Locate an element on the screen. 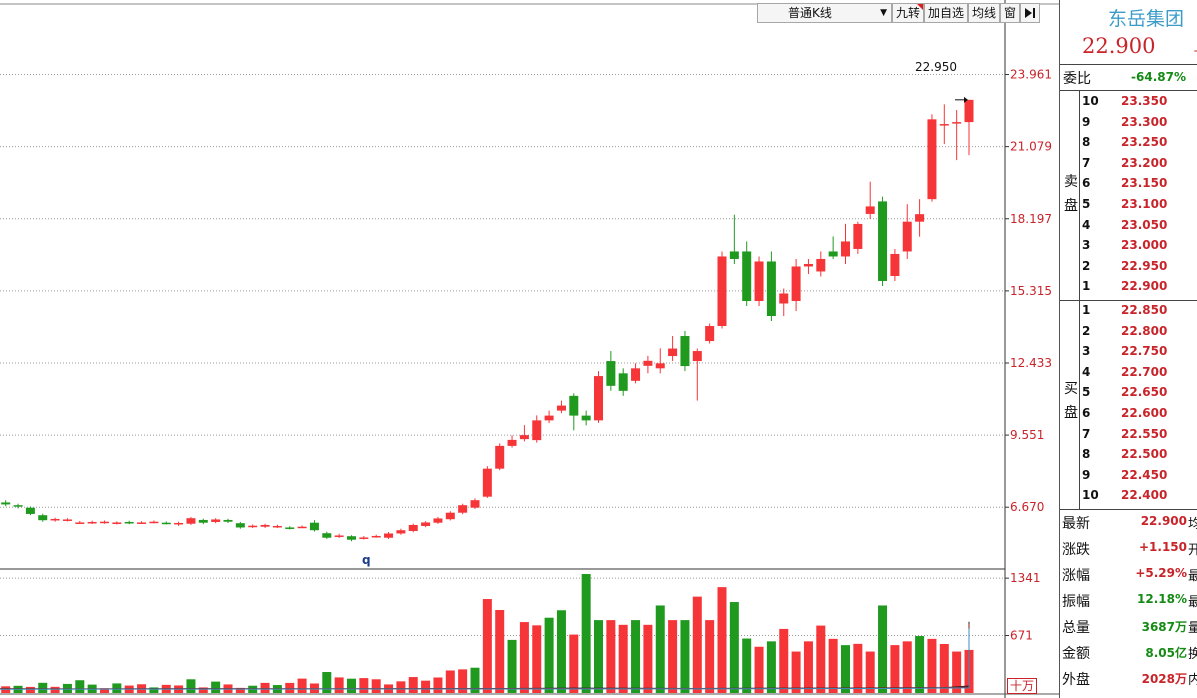 The height and width of the screenshot is (698, 1197). webi-value: -64.87% is located at coordinates (1158, 77).